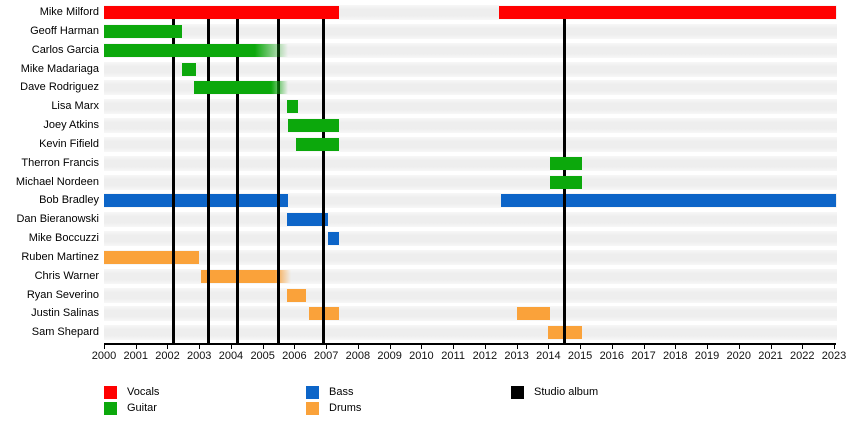  Describe the element at coordinates (110, 392) in the screenshot. I see `legend-swatch-vocals` at that location.